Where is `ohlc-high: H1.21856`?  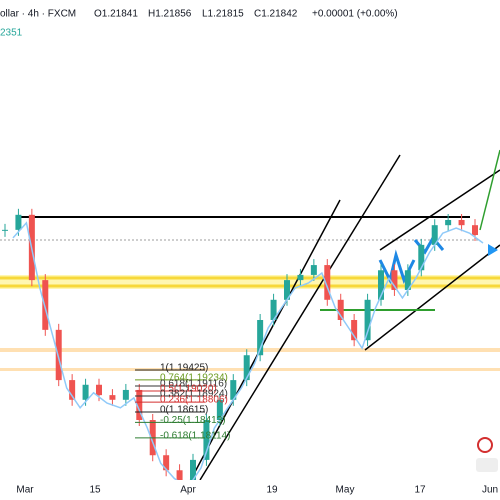
ohlc-high: H1.21856 is located at coordinates (170, 14).